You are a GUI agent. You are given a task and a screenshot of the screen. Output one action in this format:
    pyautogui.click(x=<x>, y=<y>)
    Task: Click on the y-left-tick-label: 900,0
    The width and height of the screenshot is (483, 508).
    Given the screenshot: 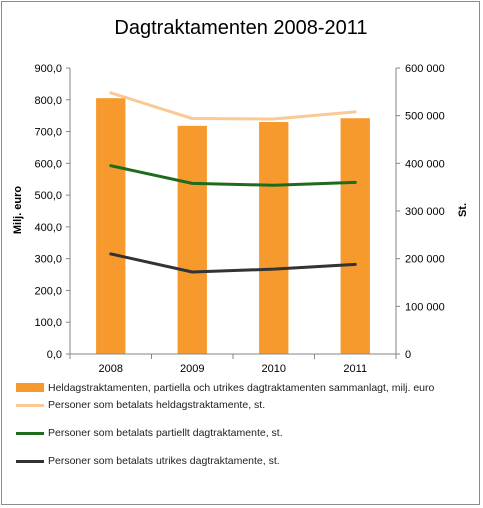 What is the action you would take?
    pyautogui.click(x=48, y=69)
    